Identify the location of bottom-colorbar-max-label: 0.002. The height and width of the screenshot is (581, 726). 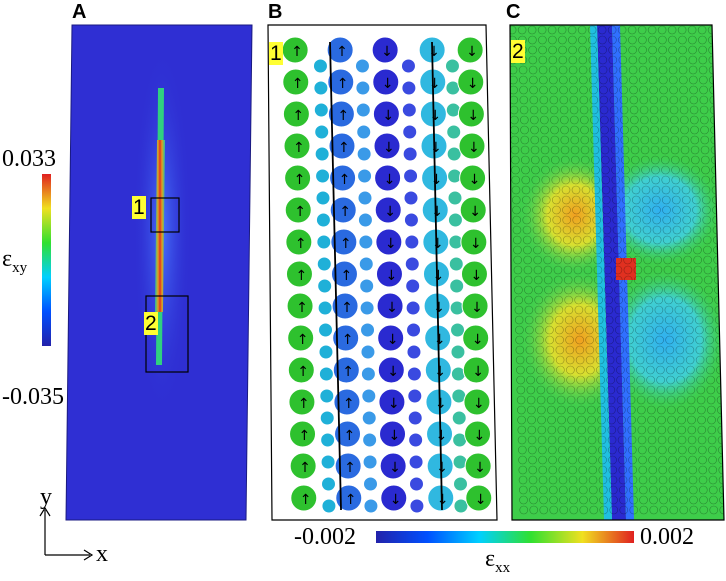
(667, 537).